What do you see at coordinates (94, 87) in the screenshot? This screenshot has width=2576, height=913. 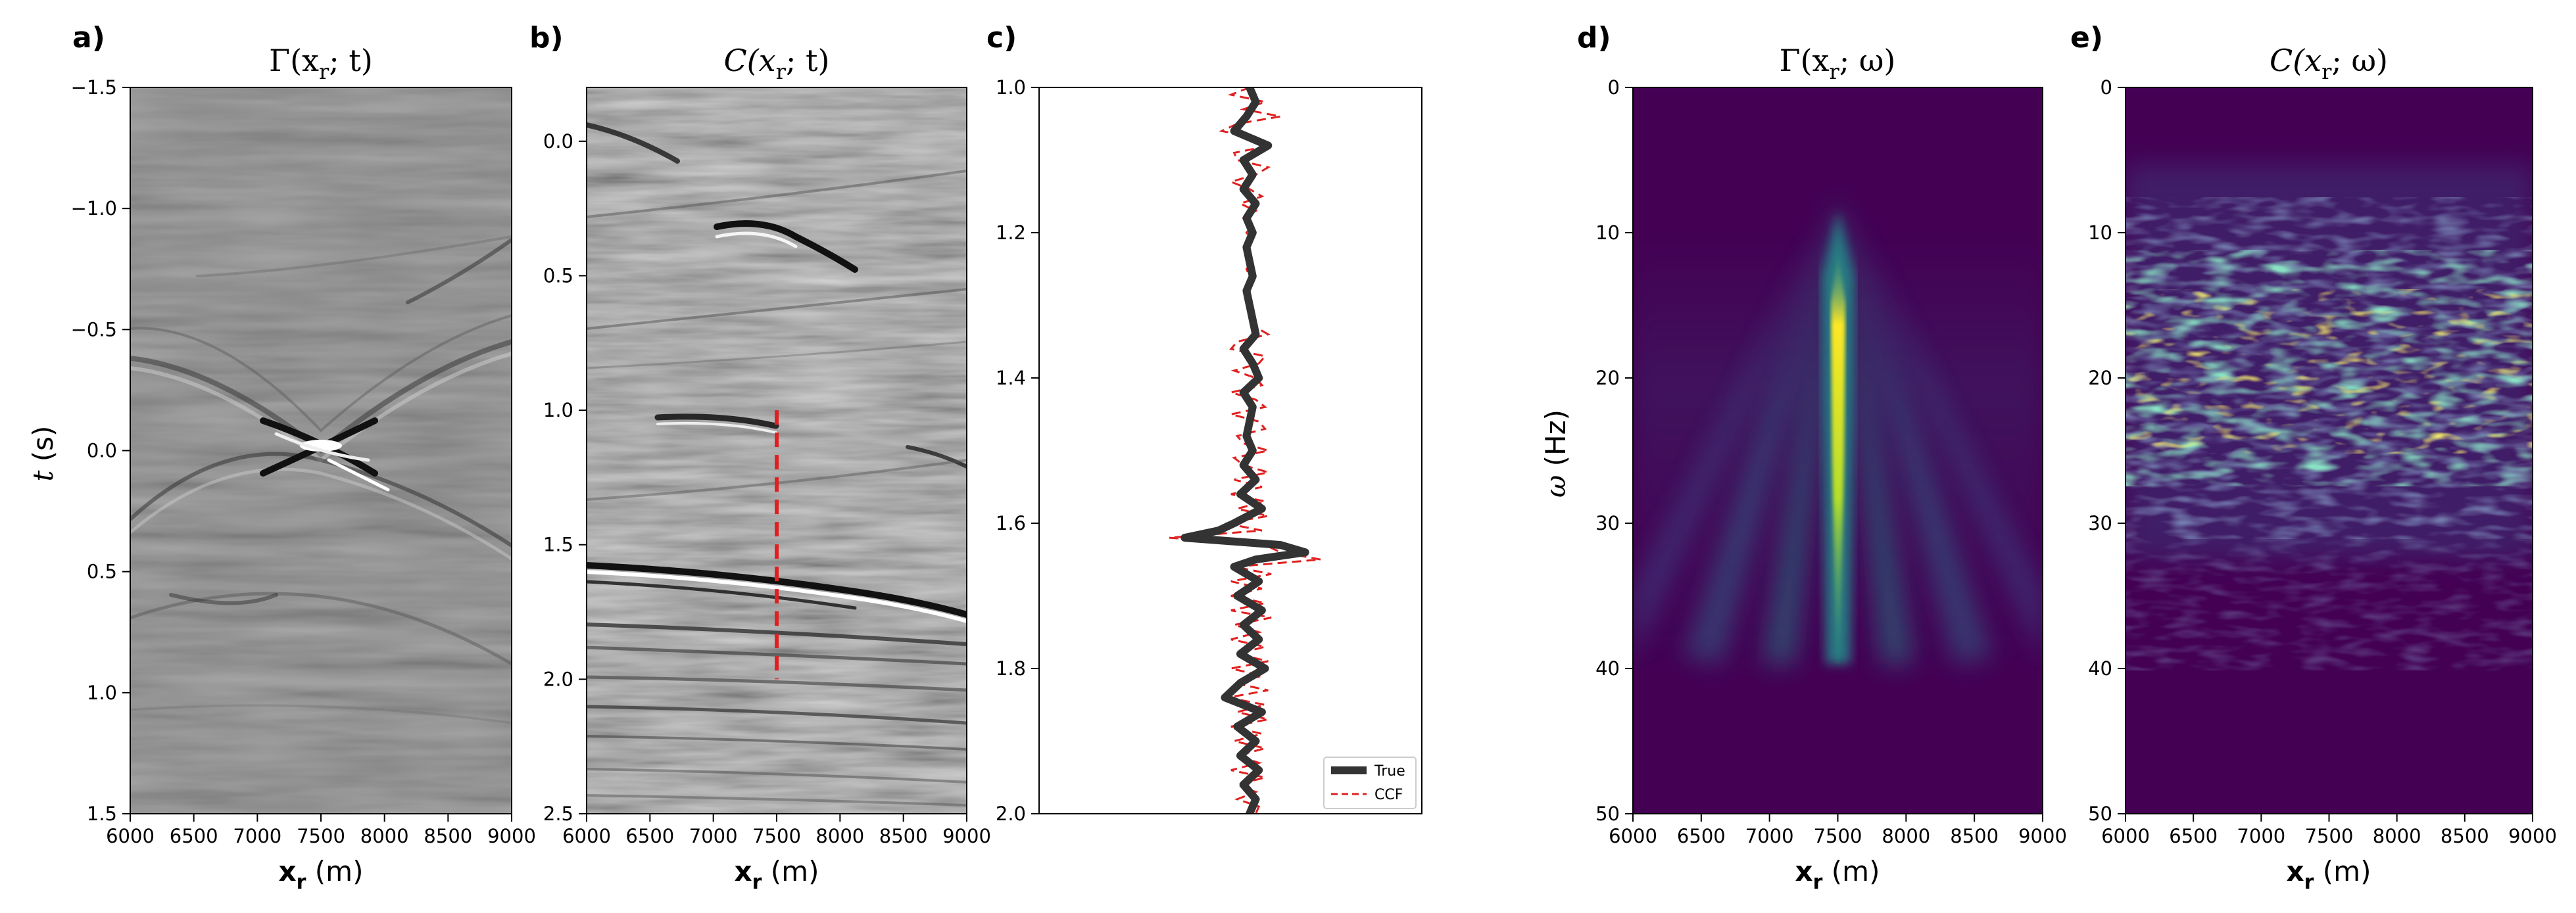 I see `y-tick-label: −1.5` at bounding box center [94, 87].